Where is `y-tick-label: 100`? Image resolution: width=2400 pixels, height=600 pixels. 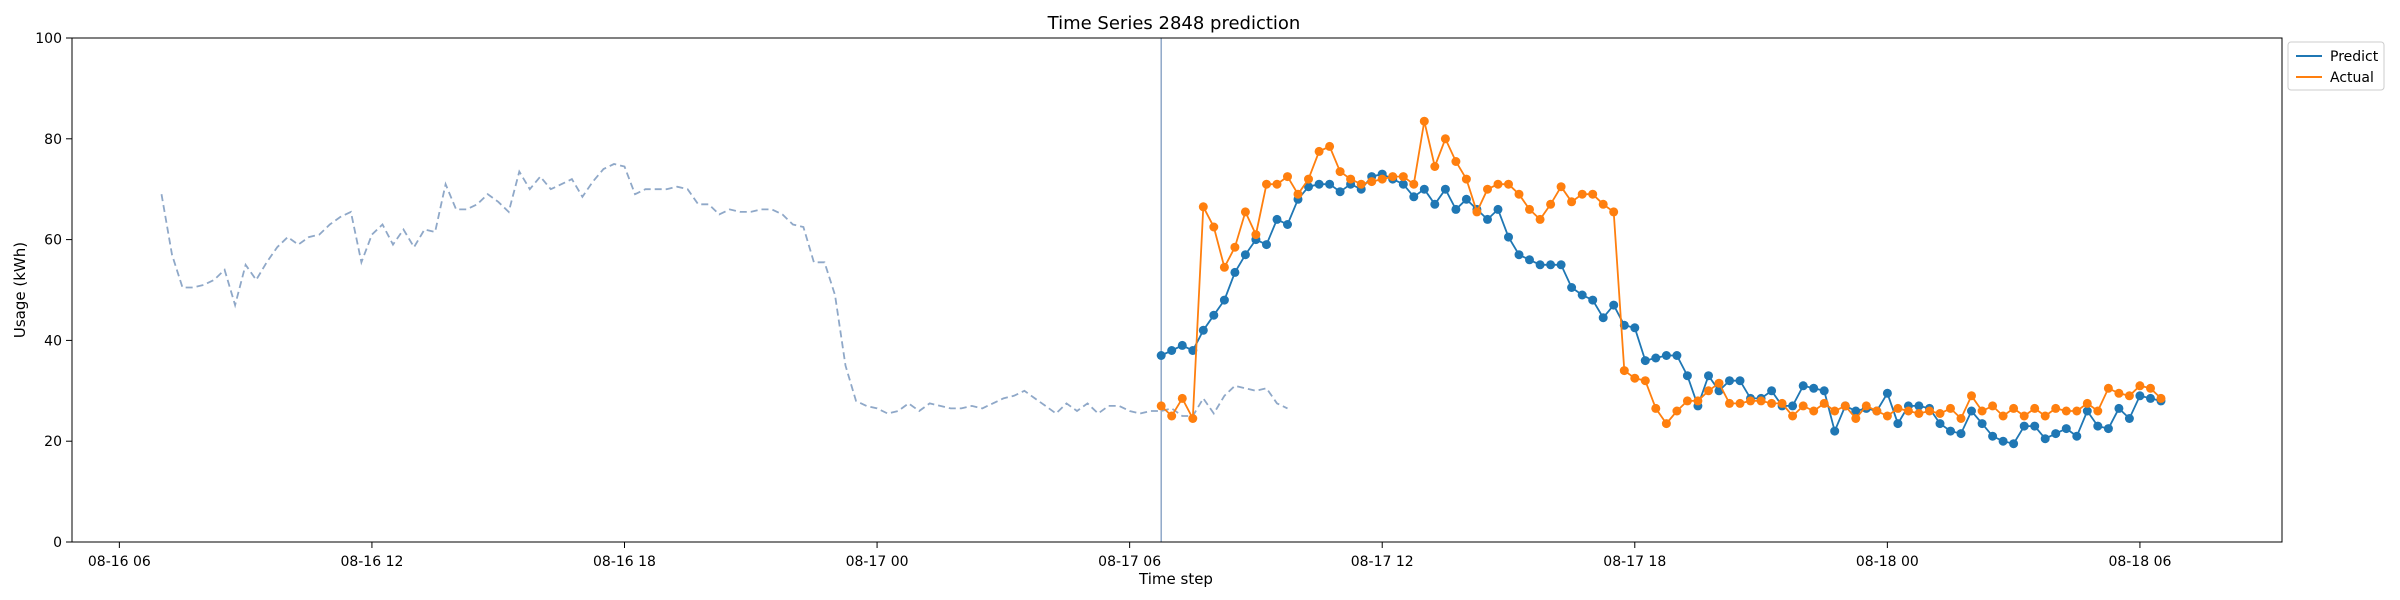 y-tick-label: 100 is located at coordinates (48, 39).